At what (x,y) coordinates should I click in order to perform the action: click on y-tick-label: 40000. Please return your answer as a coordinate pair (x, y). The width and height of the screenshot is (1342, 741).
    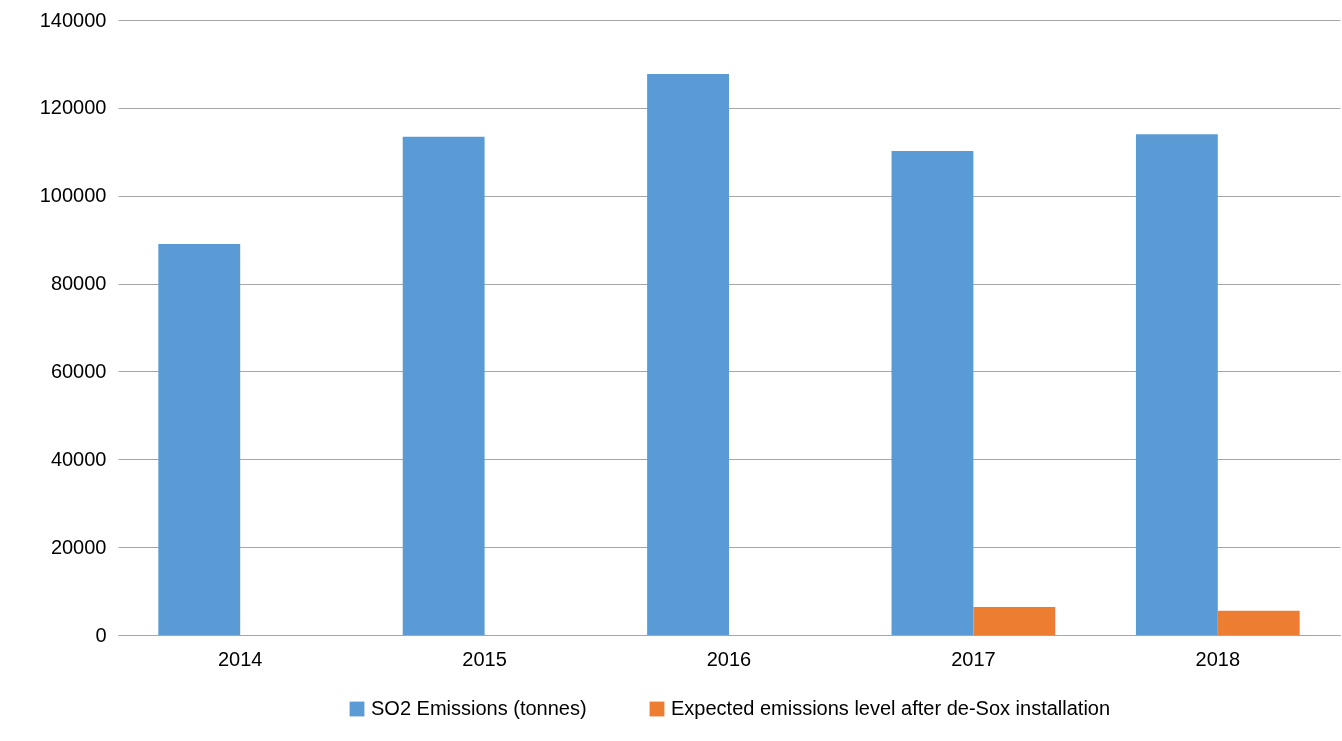
    Looking at the image, I should click on (78, 458).